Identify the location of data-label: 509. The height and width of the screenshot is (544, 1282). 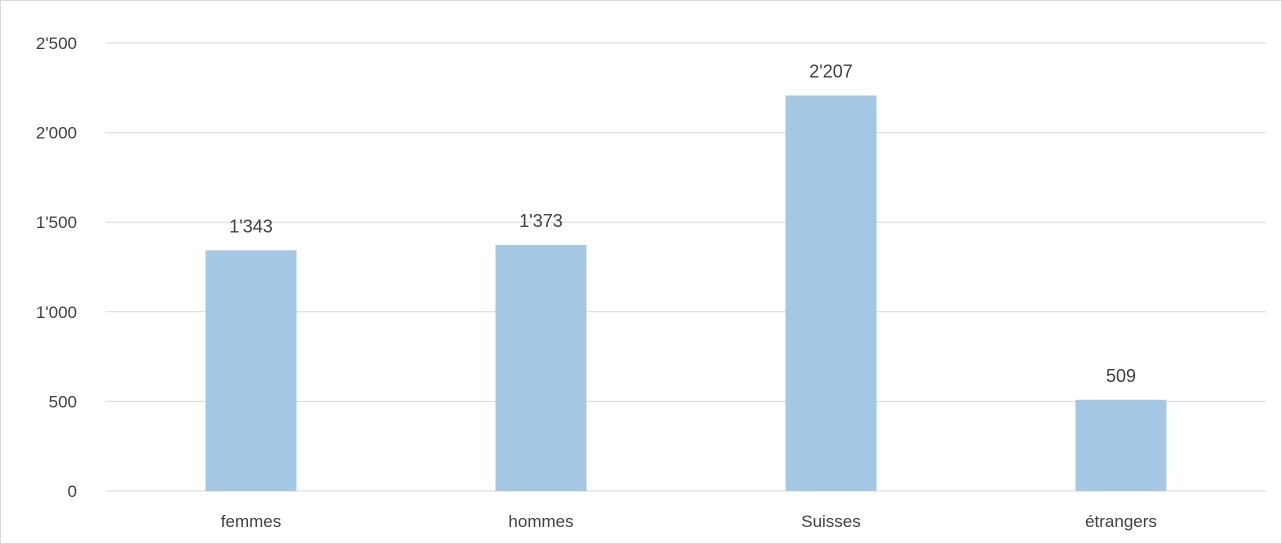
(1121, 376).